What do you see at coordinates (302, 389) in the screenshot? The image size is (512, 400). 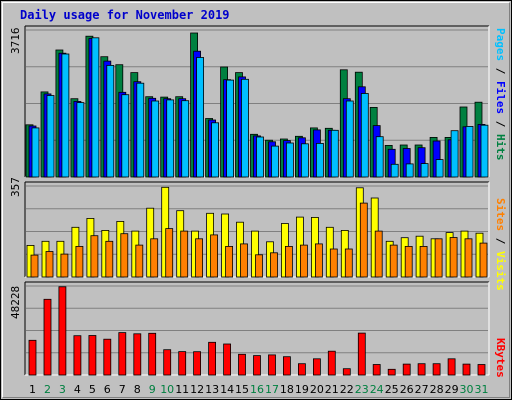 I see `x-tick-label-19: 19` at bounding box center [302, 389].